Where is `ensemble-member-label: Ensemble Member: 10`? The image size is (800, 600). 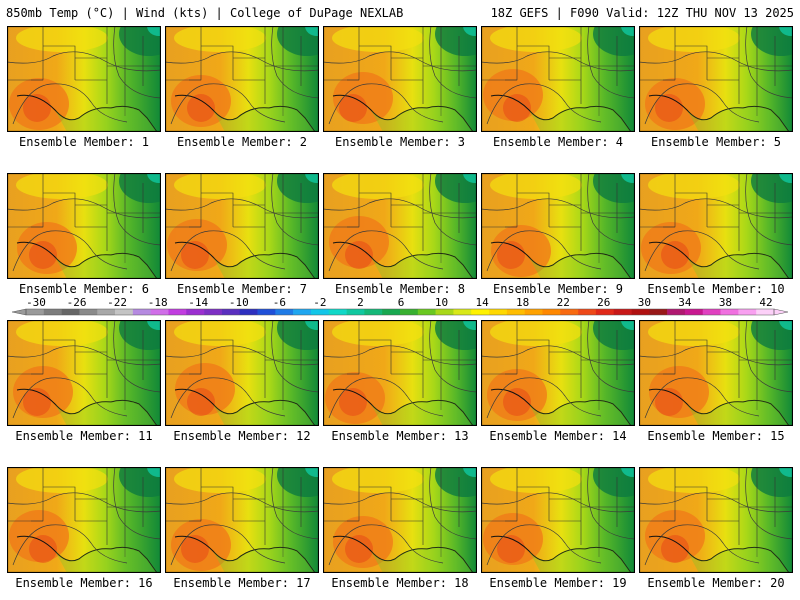
ensemble-member-label: Ensemble Member: 10 is located at coordinates (716, 289).